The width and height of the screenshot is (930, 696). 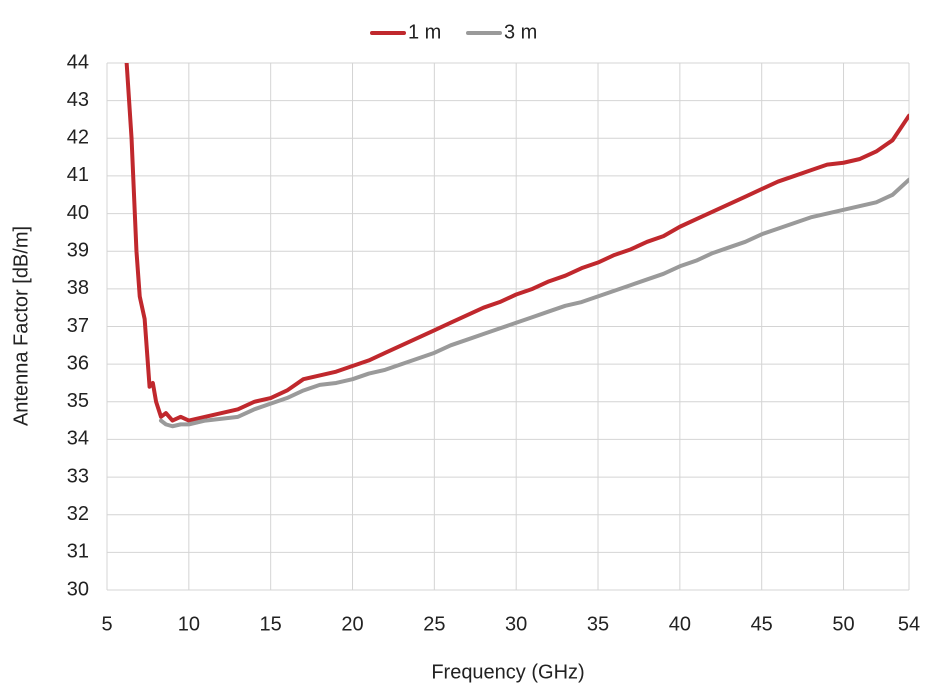 What do you see at coordinates (106, 624) in the screenshot?
I see `x-tick-label: 5` at bounding box center [106, 624].